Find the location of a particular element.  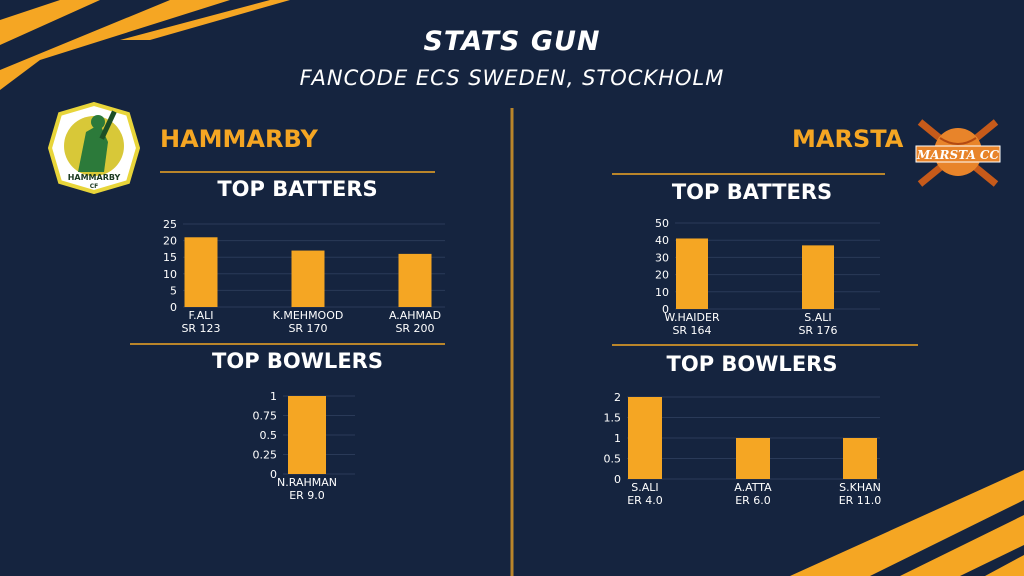

page-title: STATS GUN is located at coordinates (512, 41).